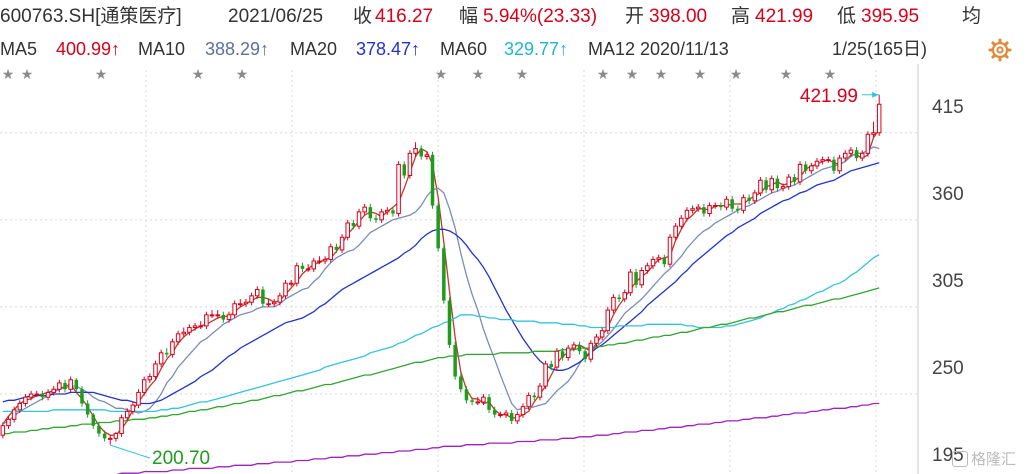 This screenshot has width=1028, height=474. What do you see at coordinates (276, 16) in the screenshot?
I see `quote-date: 2021/06/25` at bounding box center [276, 16].